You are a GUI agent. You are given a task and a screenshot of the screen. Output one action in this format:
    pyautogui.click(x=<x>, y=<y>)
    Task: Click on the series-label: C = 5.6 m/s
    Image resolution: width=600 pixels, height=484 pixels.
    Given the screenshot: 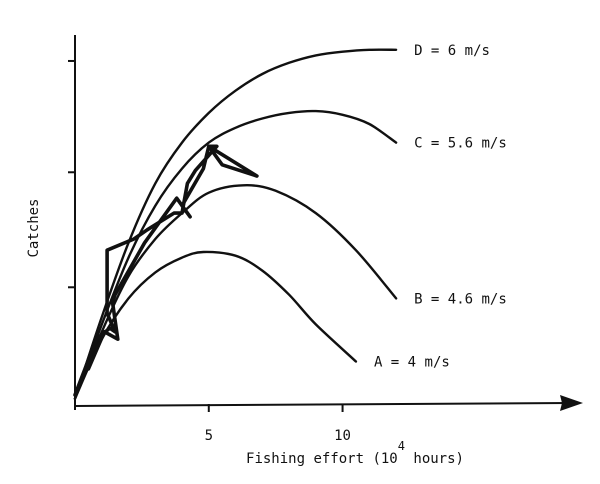 What is the action you would take?
    pyautogui.click(x=460, y=144)
    